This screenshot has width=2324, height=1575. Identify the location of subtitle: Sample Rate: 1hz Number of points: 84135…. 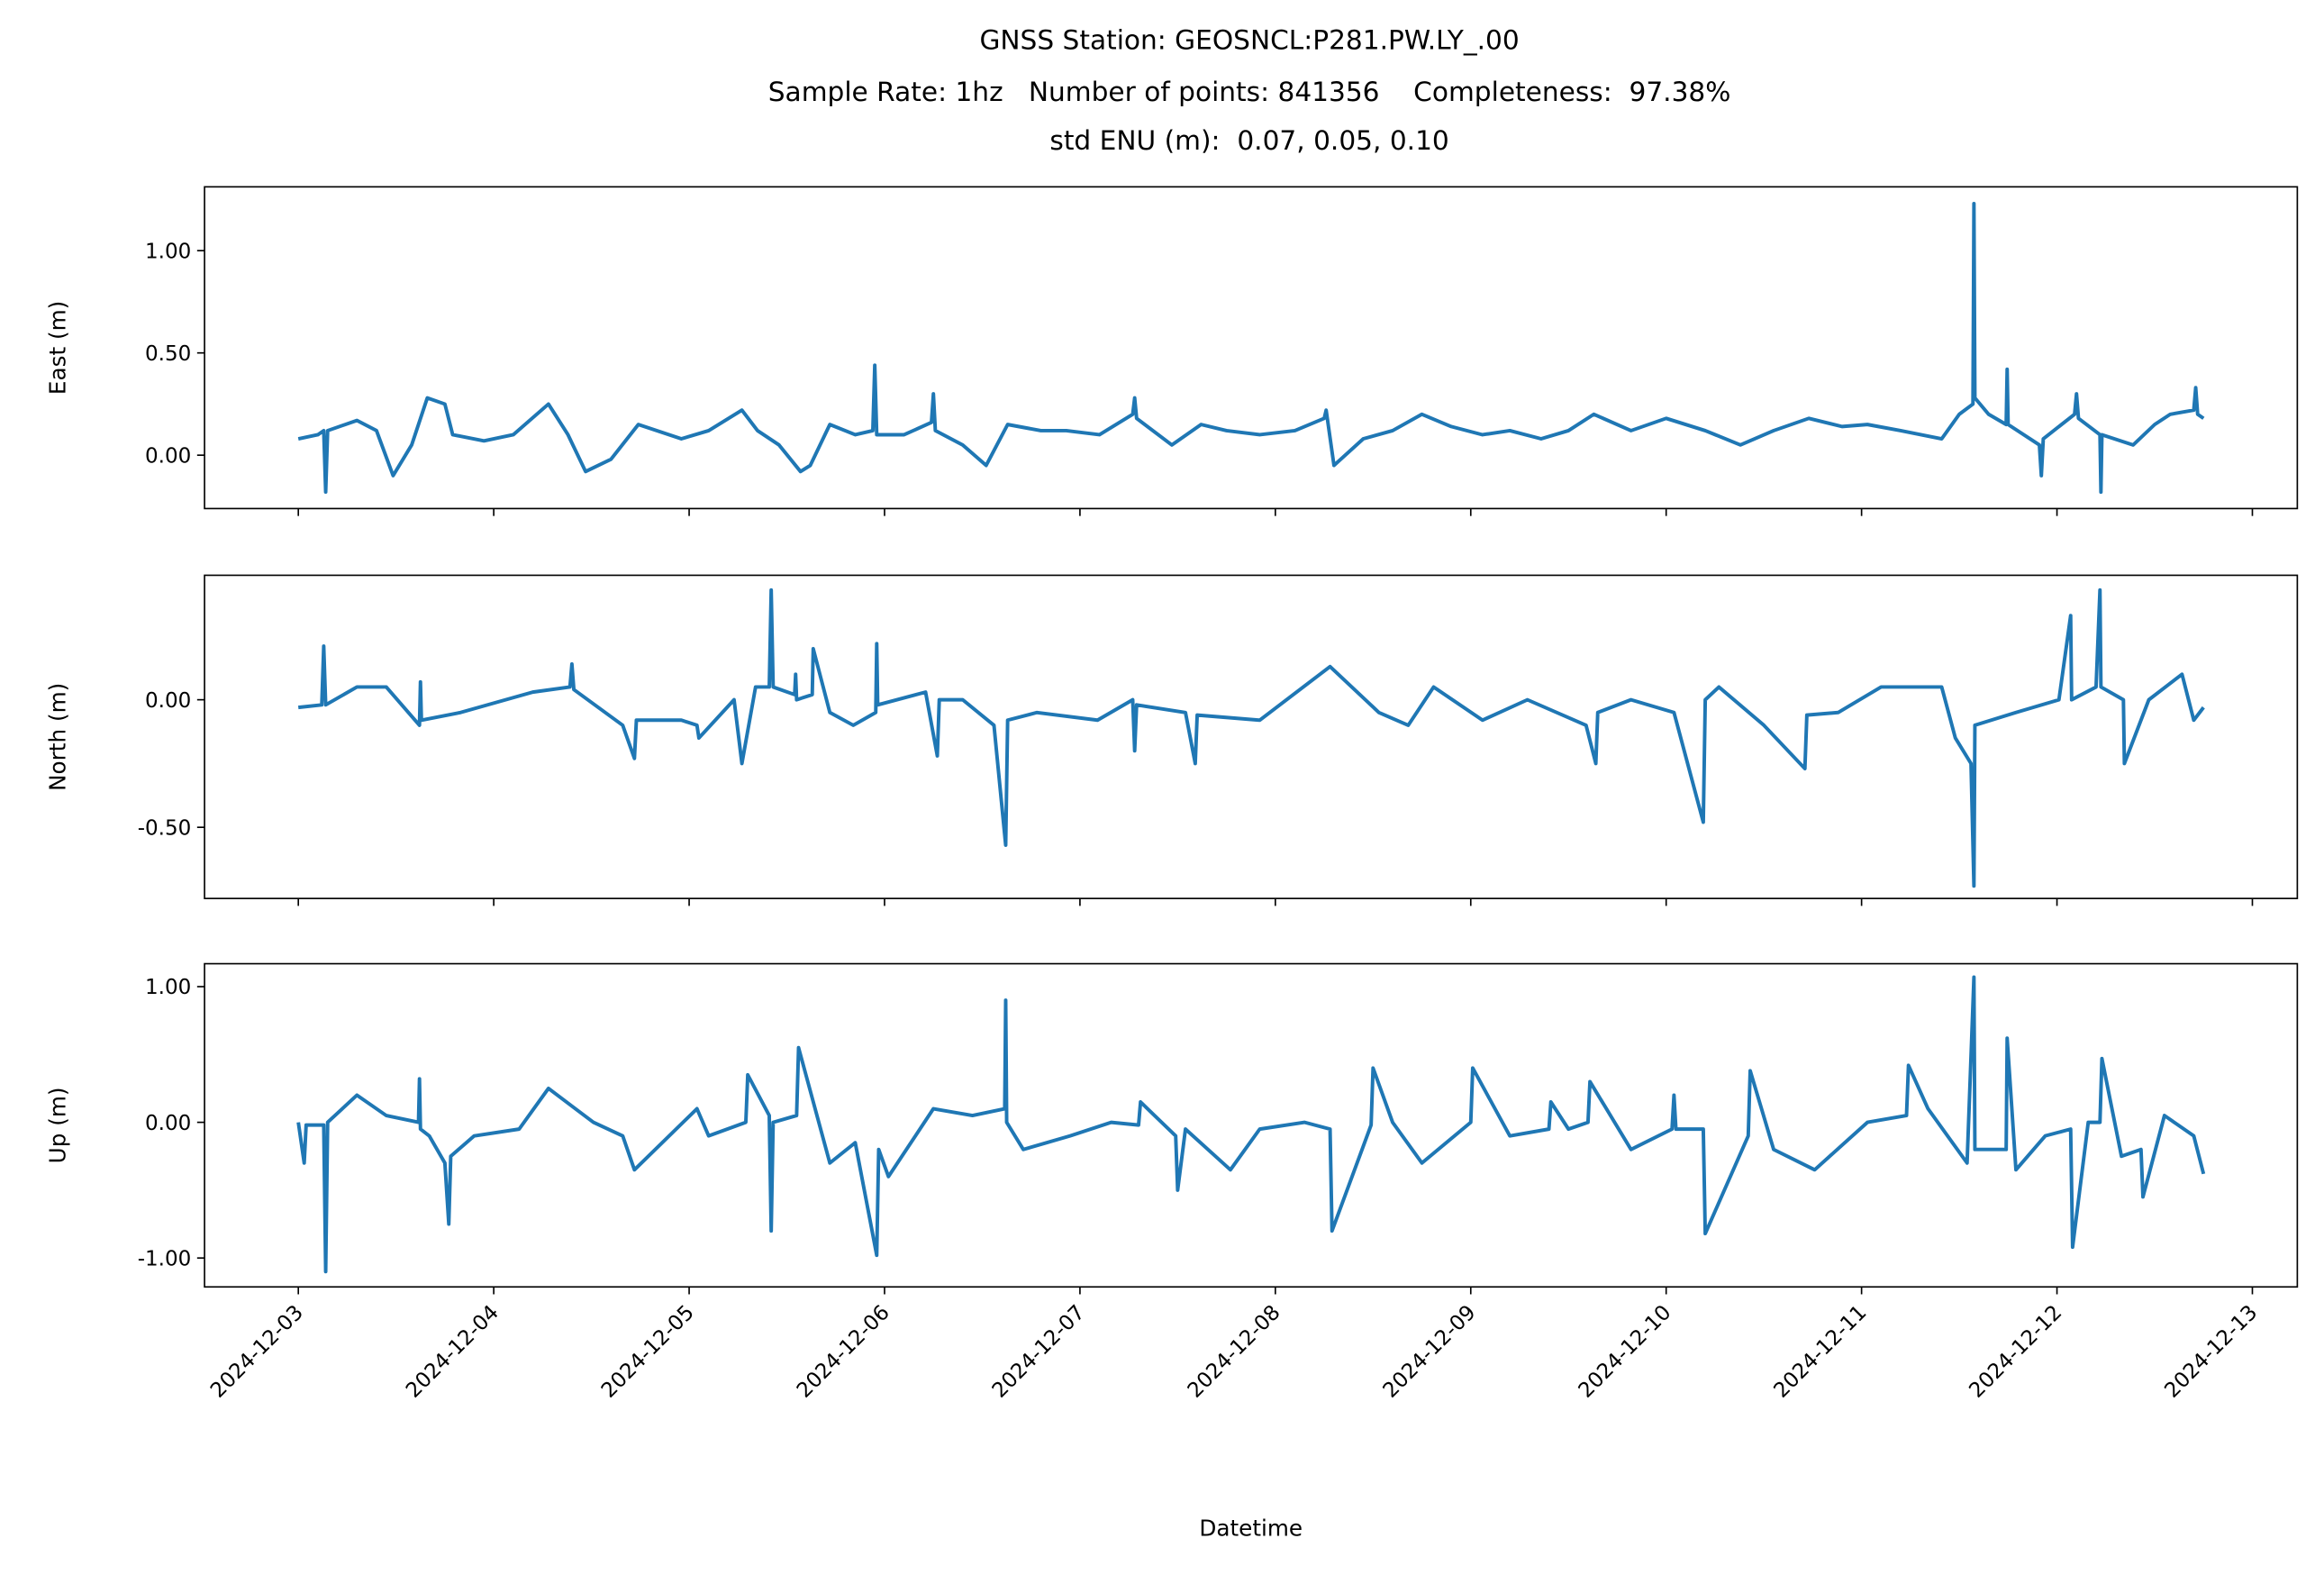
(1249, 92).